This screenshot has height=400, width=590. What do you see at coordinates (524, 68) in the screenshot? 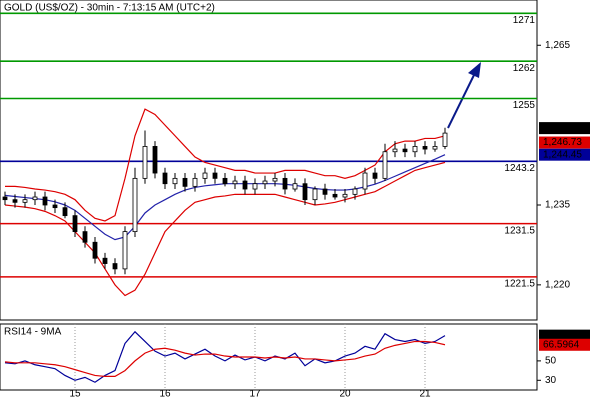
I see `level-label: 1262` at bounding box center [524, 68].